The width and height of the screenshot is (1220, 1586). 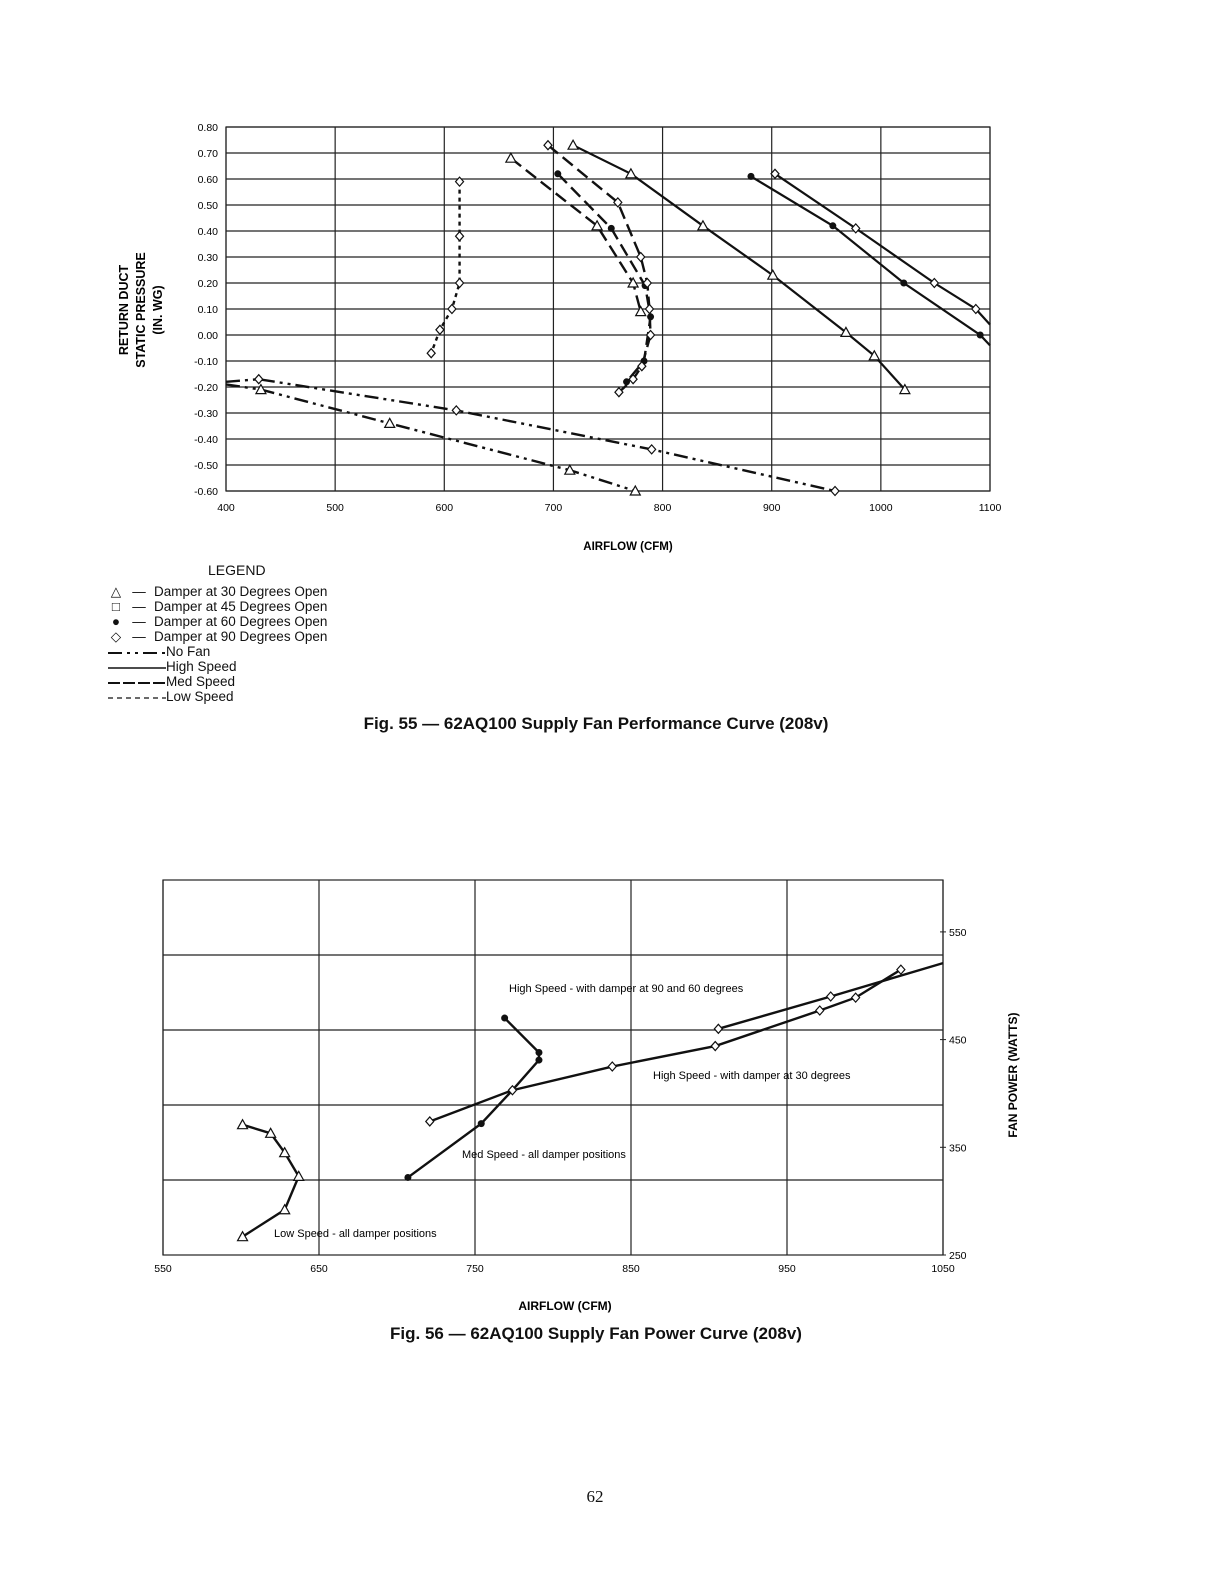 I want to click on legend-item-90: ◇ — Damper at 90 Degrees Open, so click(x=218, y=636).